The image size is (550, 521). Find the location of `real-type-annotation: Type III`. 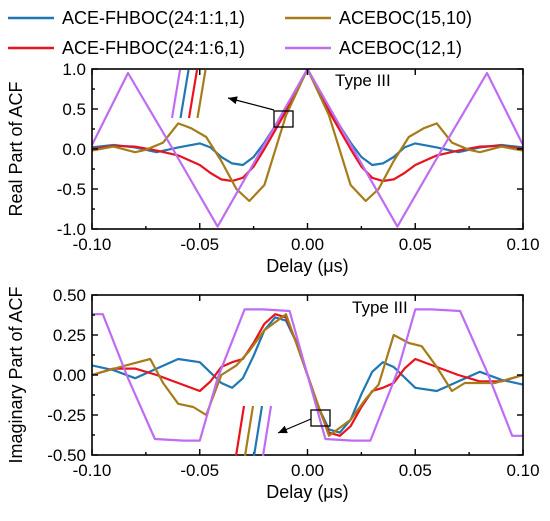

real-type-annotation: Type III is located at coordinates (363, 80).